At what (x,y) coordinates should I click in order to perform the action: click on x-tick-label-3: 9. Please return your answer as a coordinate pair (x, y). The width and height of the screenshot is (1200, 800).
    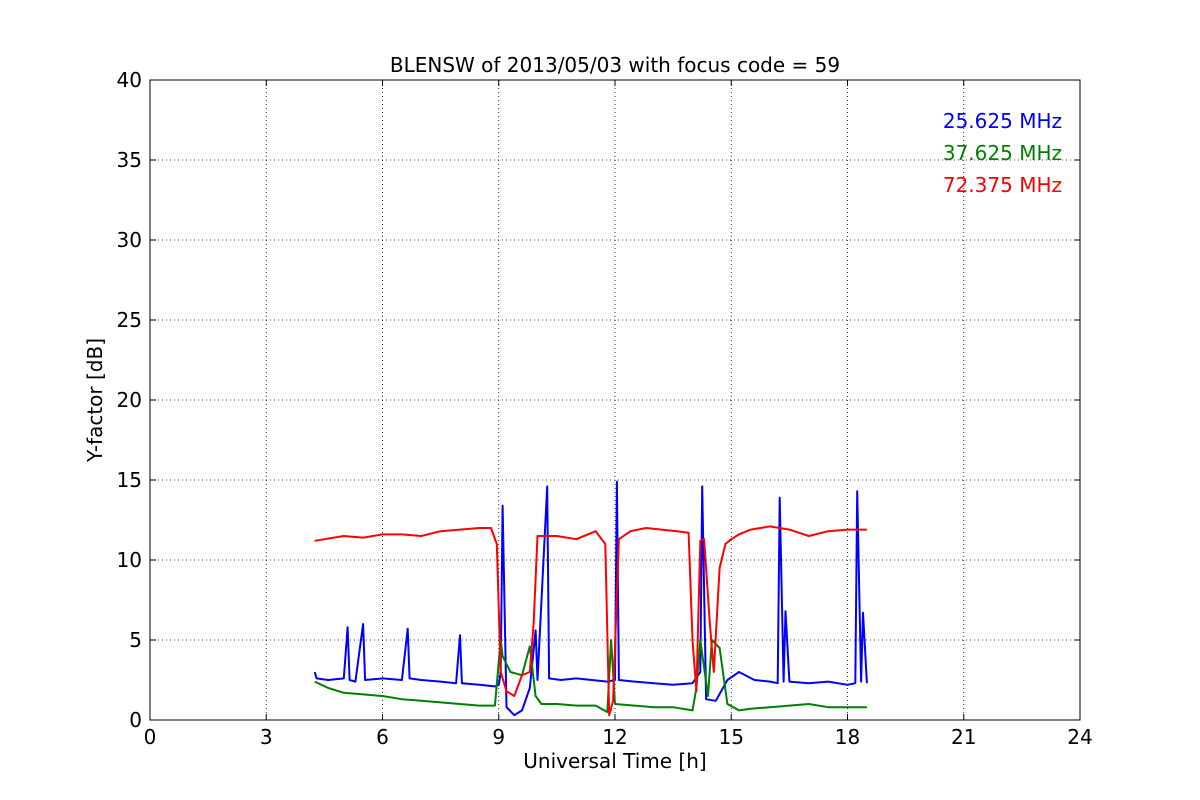
    Looking at the image, I should click on (498, 737).